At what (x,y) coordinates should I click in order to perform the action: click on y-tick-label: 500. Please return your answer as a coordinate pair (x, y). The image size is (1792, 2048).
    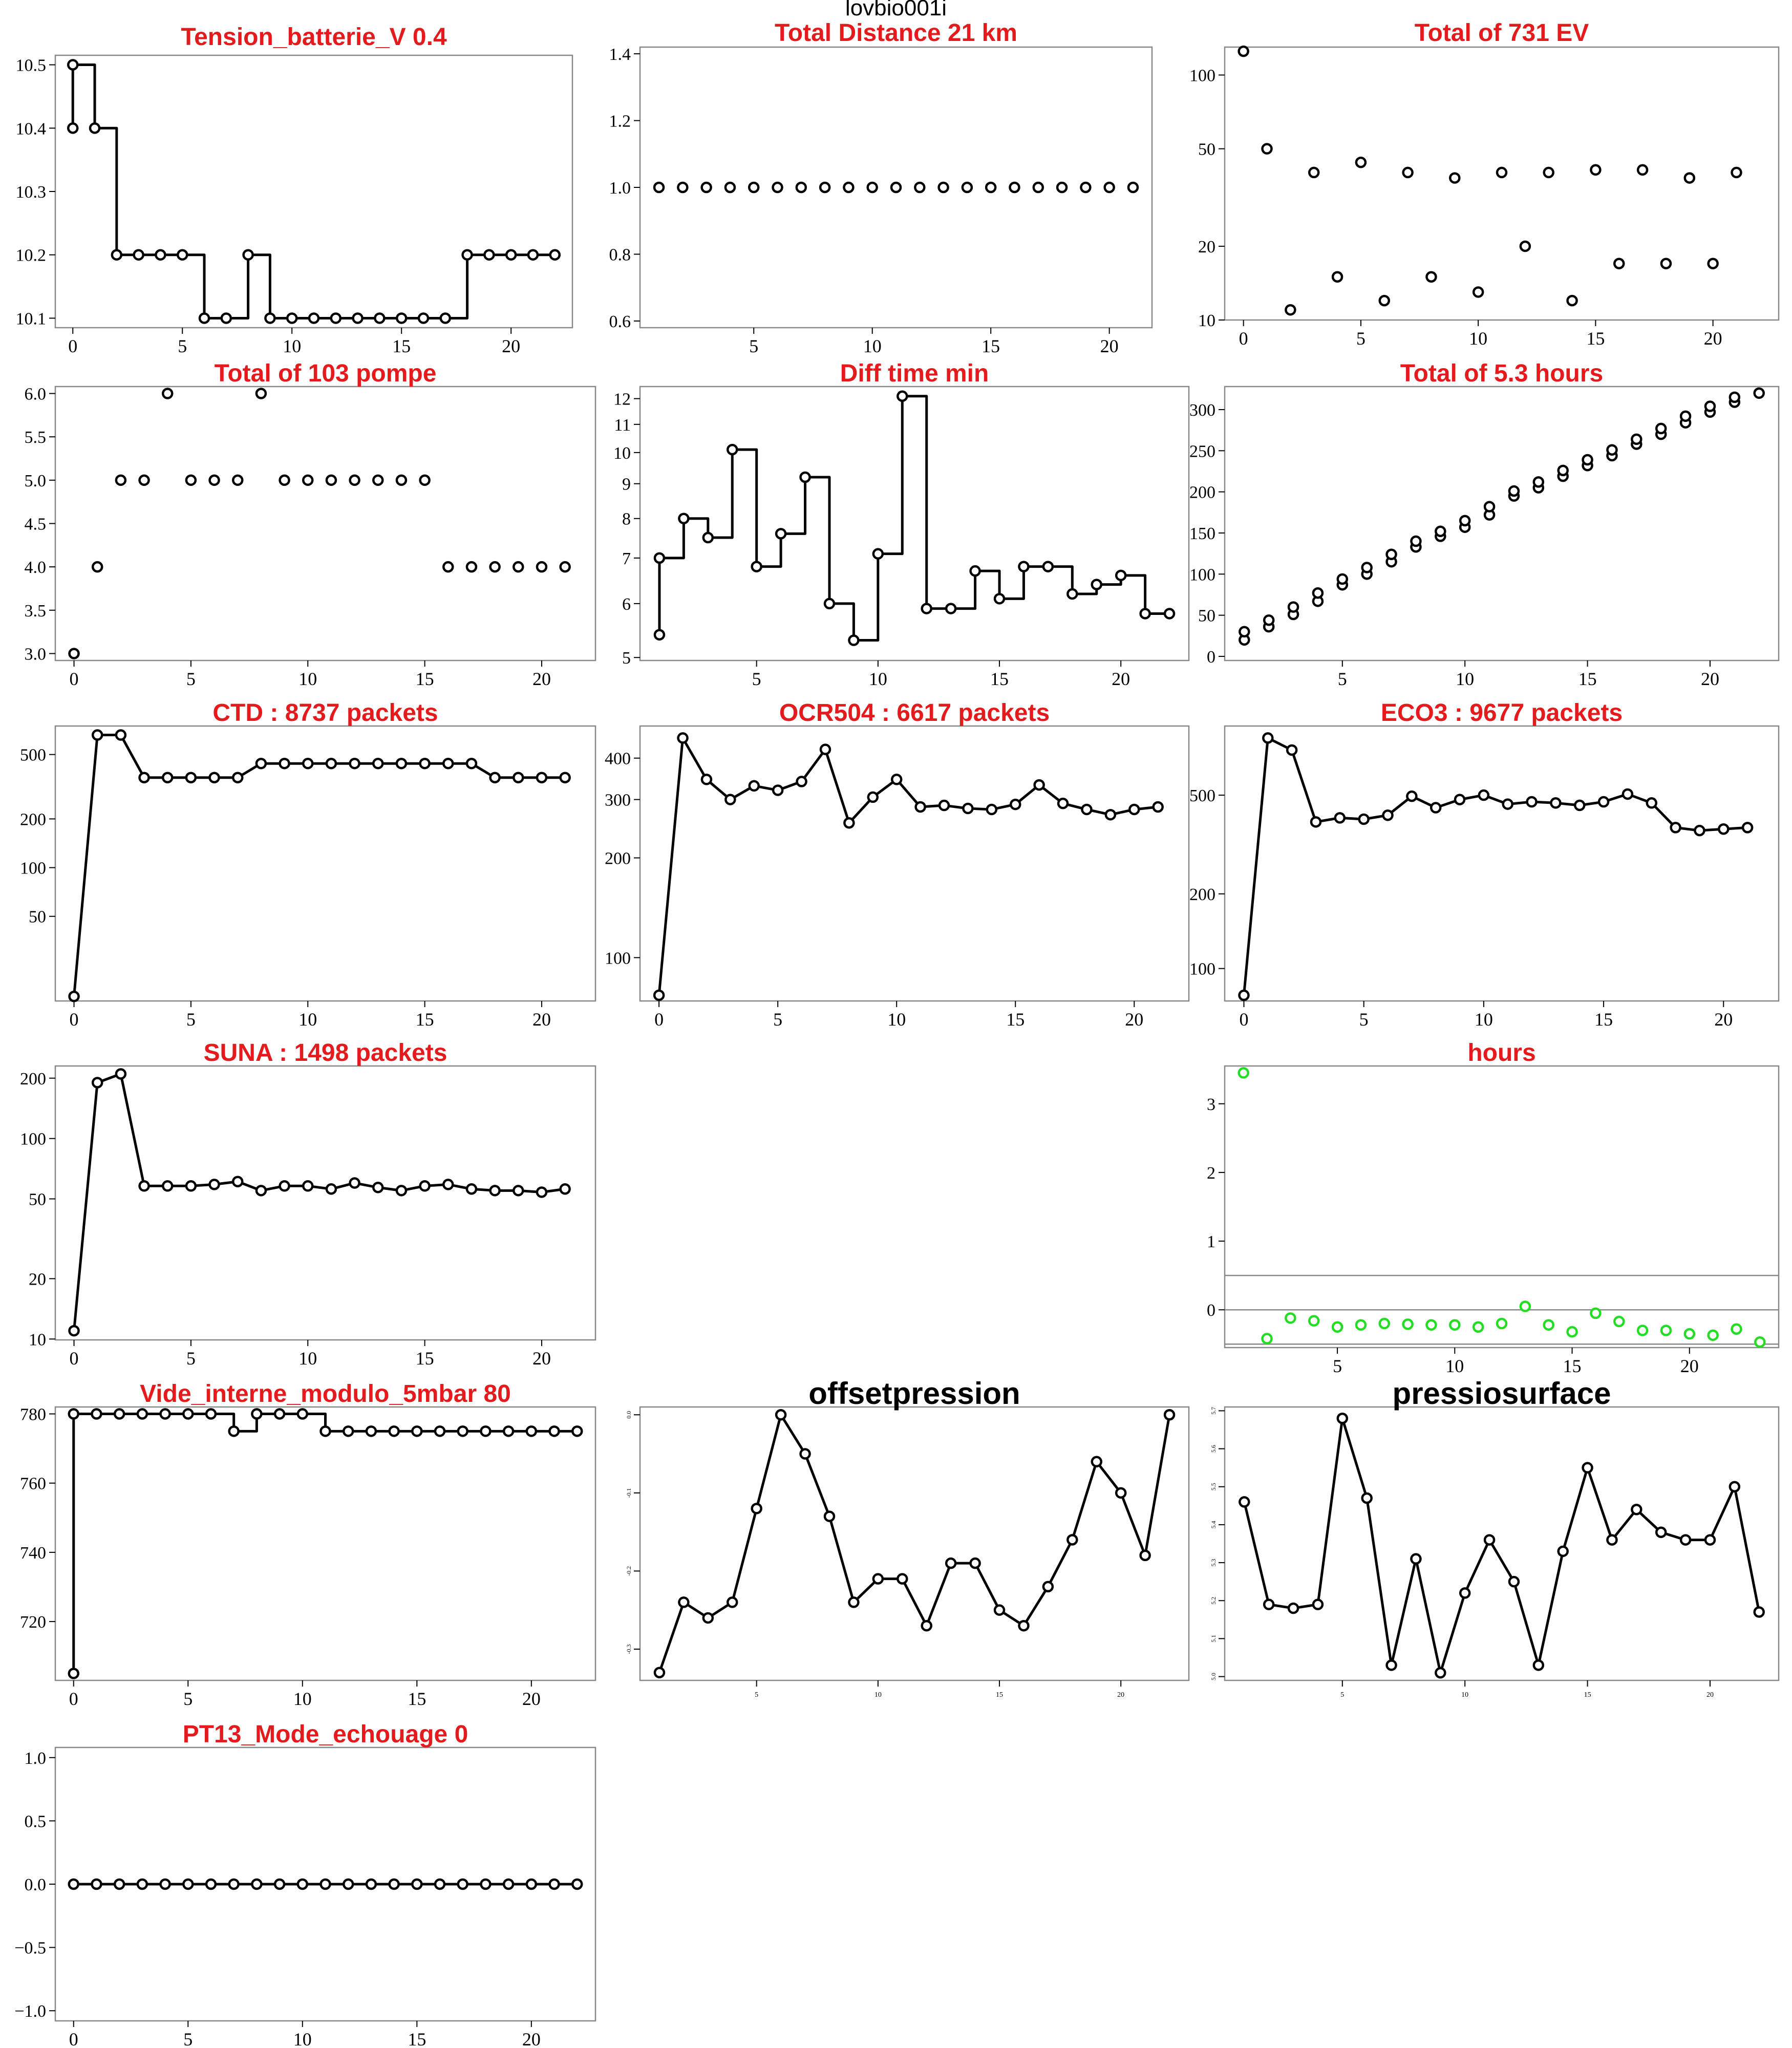
    Looking at the image, I should click on (33, 755).